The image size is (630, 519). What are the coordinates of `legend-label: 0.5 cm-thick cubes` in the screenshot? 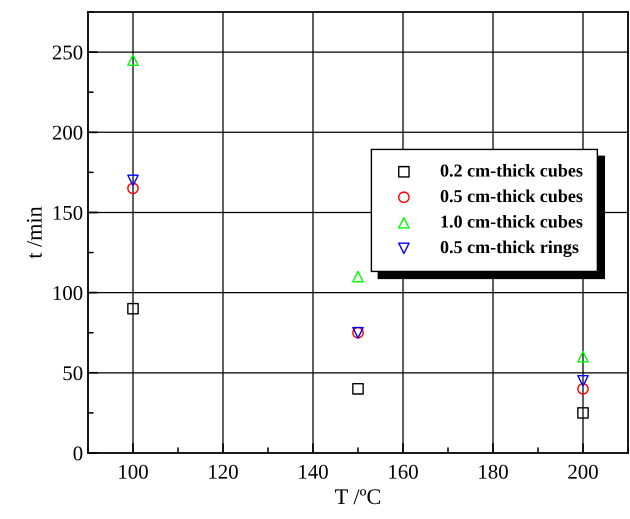 It's located at (511, 195).